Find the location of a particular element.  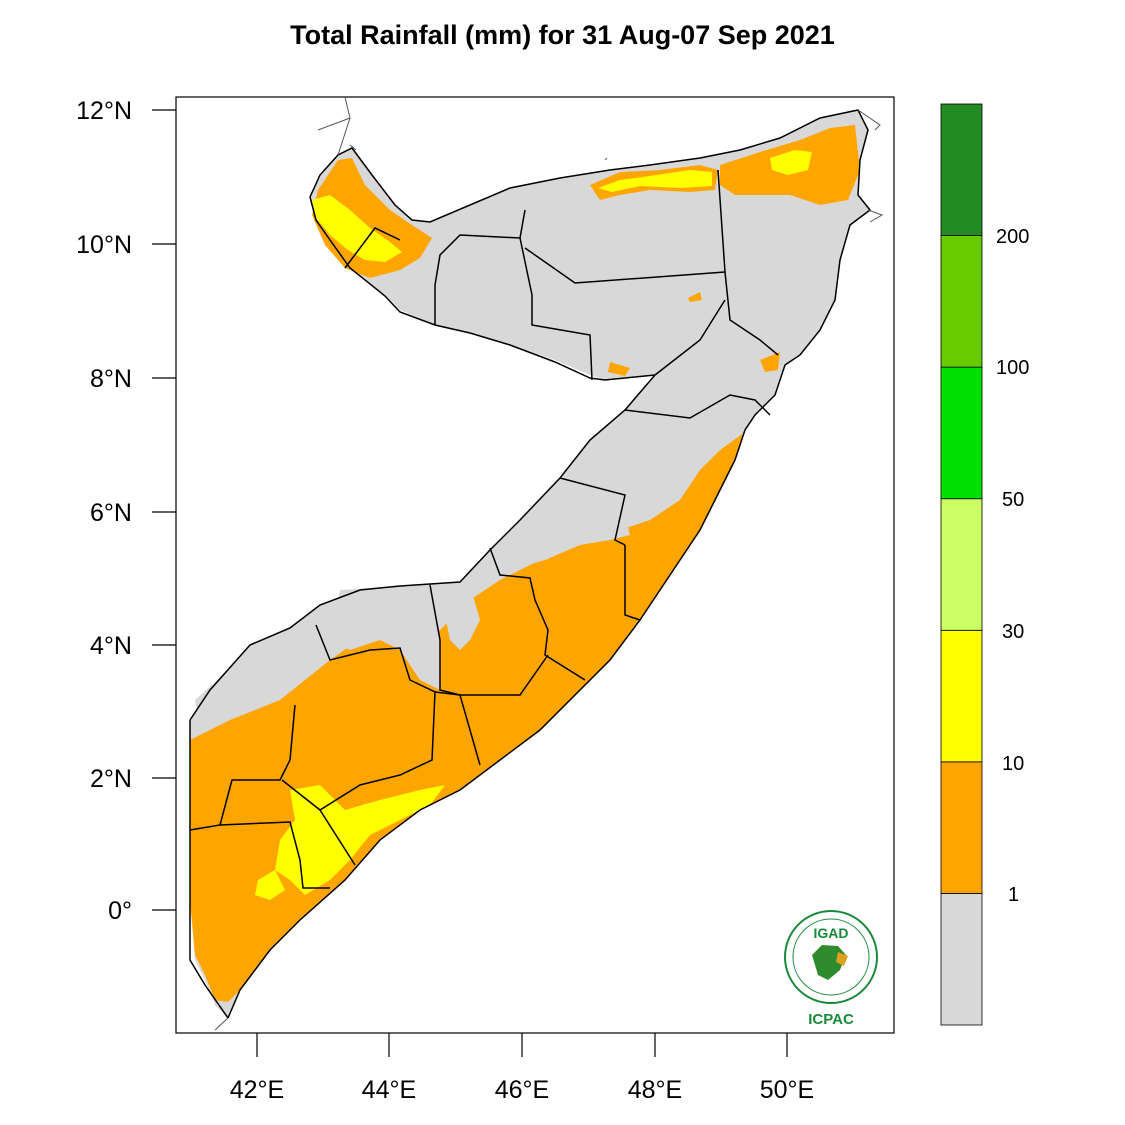

lat-tick-labels: 12°N 10°N 8°N 6°N 4°N 2°N 0° is located at coordinates (104, 511).